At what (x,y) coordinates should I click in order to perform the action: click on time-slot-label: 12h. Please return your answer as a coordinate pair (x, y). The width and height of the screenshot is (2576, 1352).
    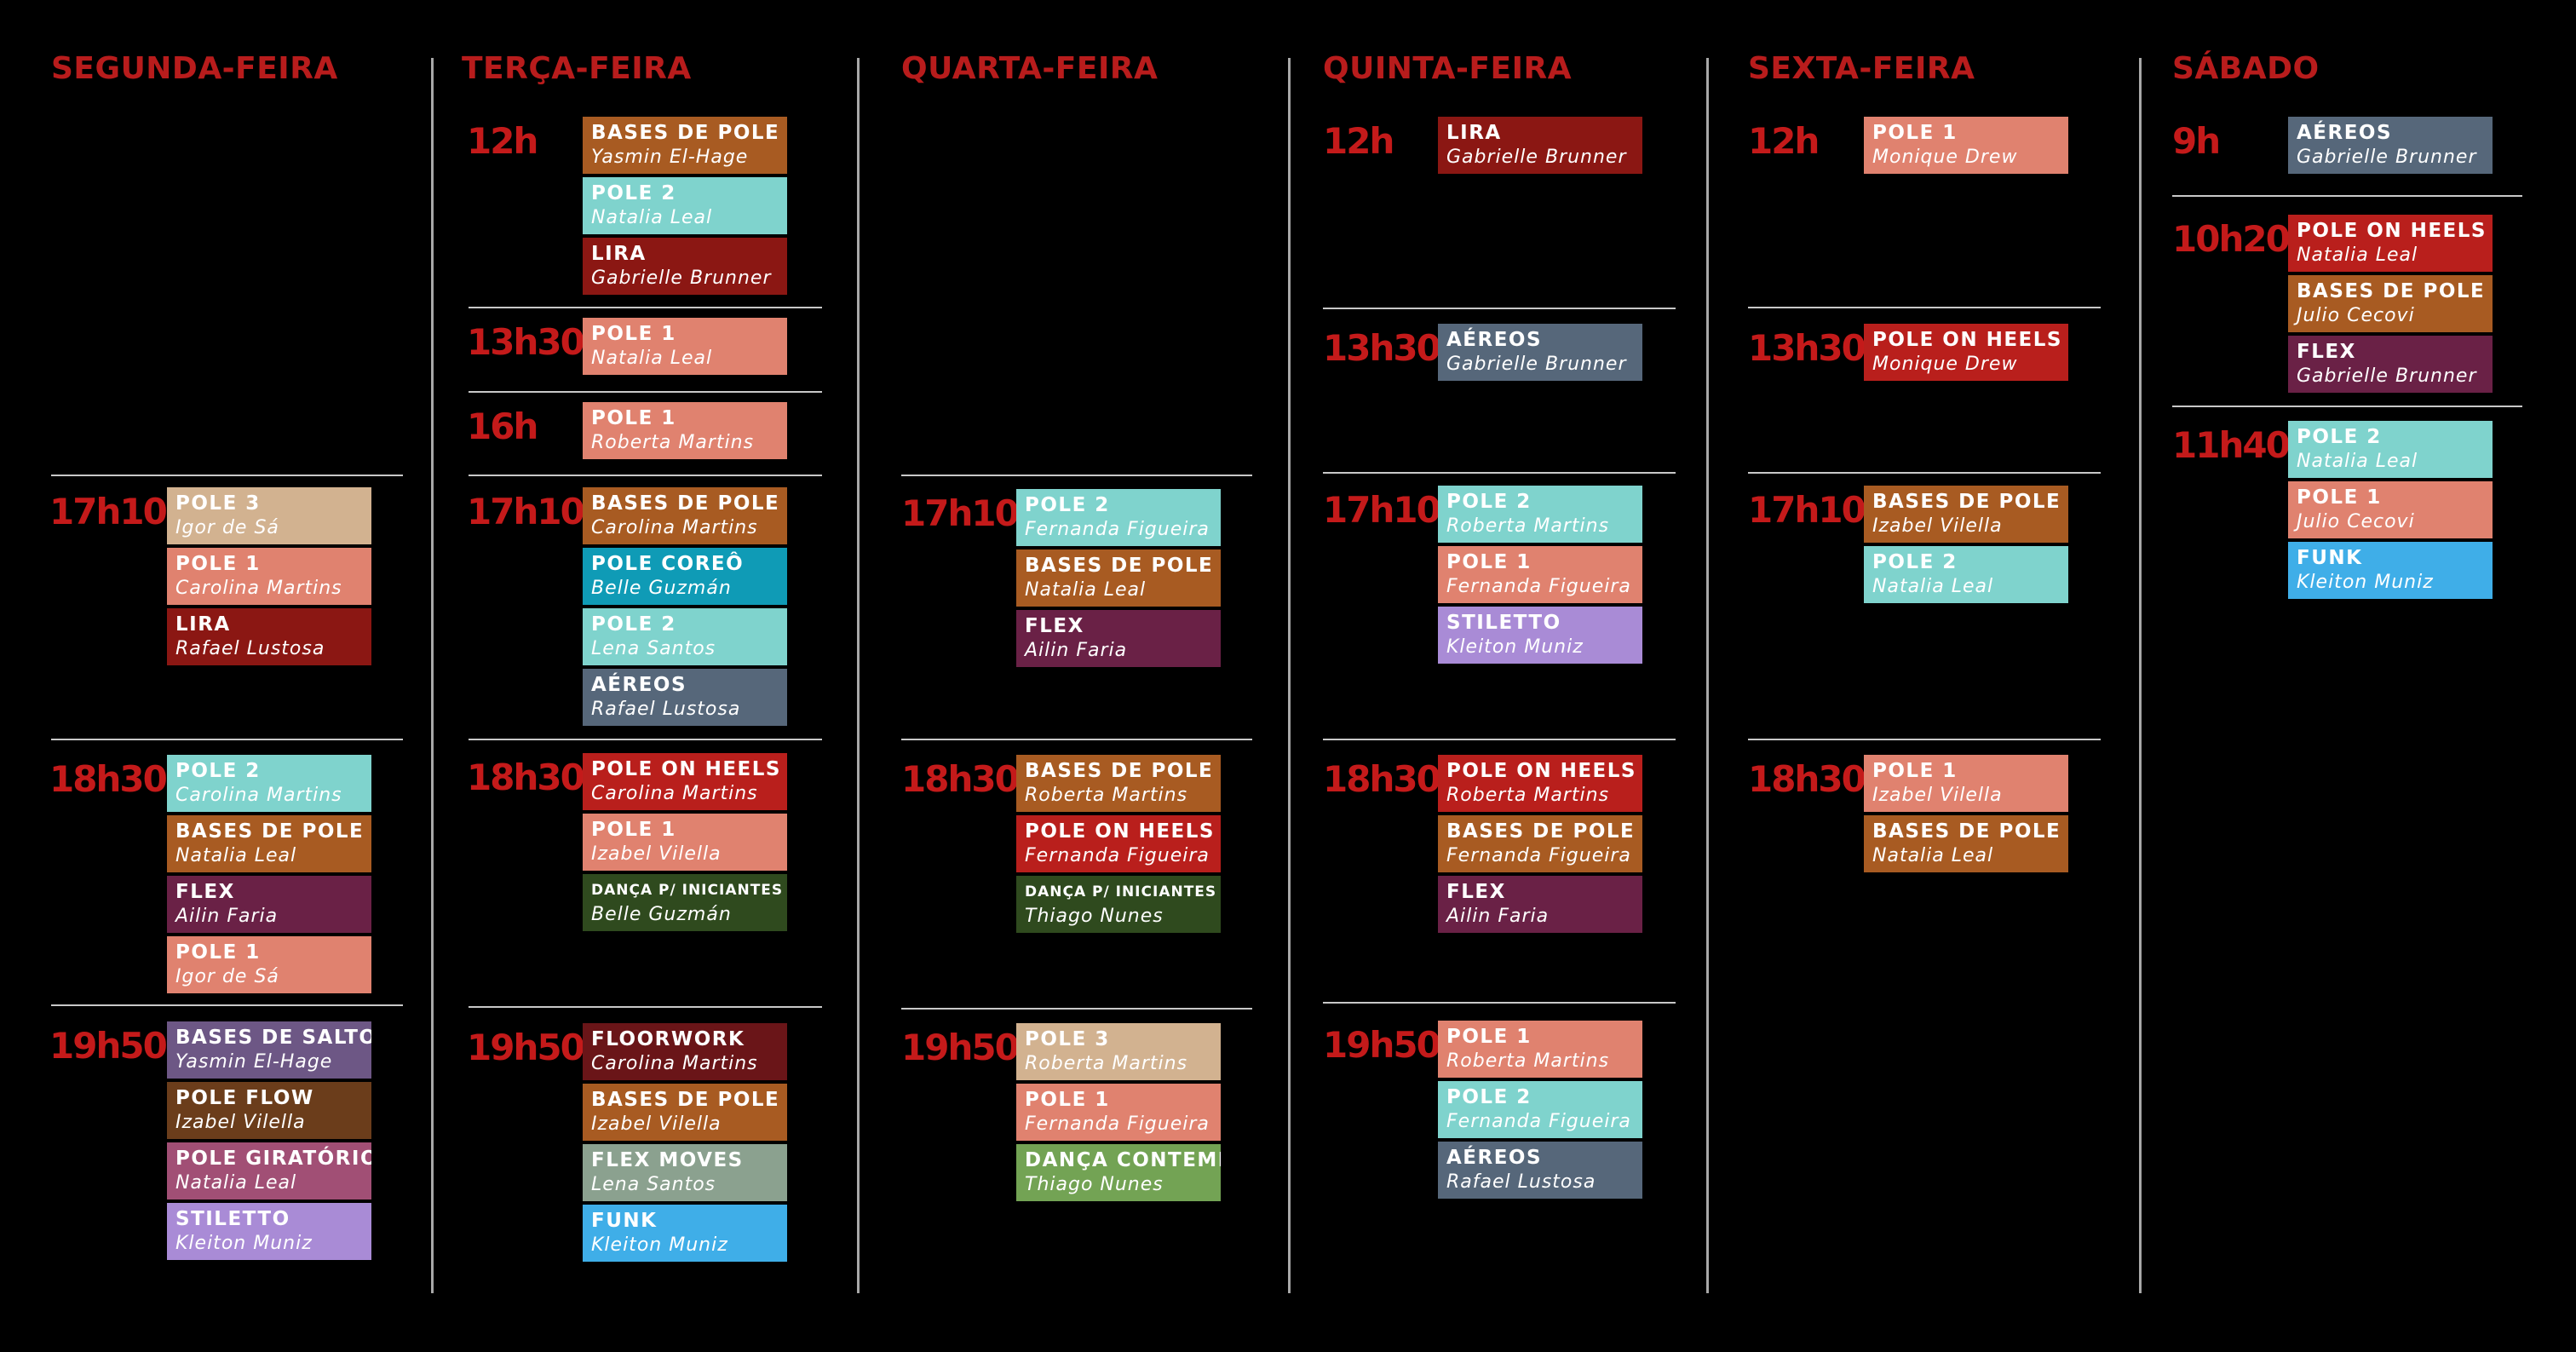
    Looking at the image, I should click on (503, 141).